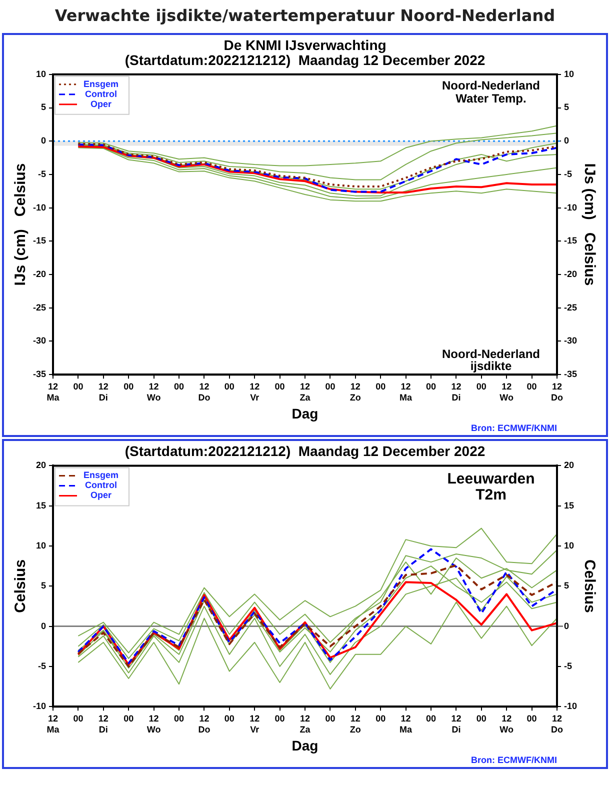  Describe the element at coordinates (305, 52) in the screenshot. I see `chart-subtitle: De KNMI IJsverwachting (Startdatum:2022121212) Maandag 12 December 2022` at that location.